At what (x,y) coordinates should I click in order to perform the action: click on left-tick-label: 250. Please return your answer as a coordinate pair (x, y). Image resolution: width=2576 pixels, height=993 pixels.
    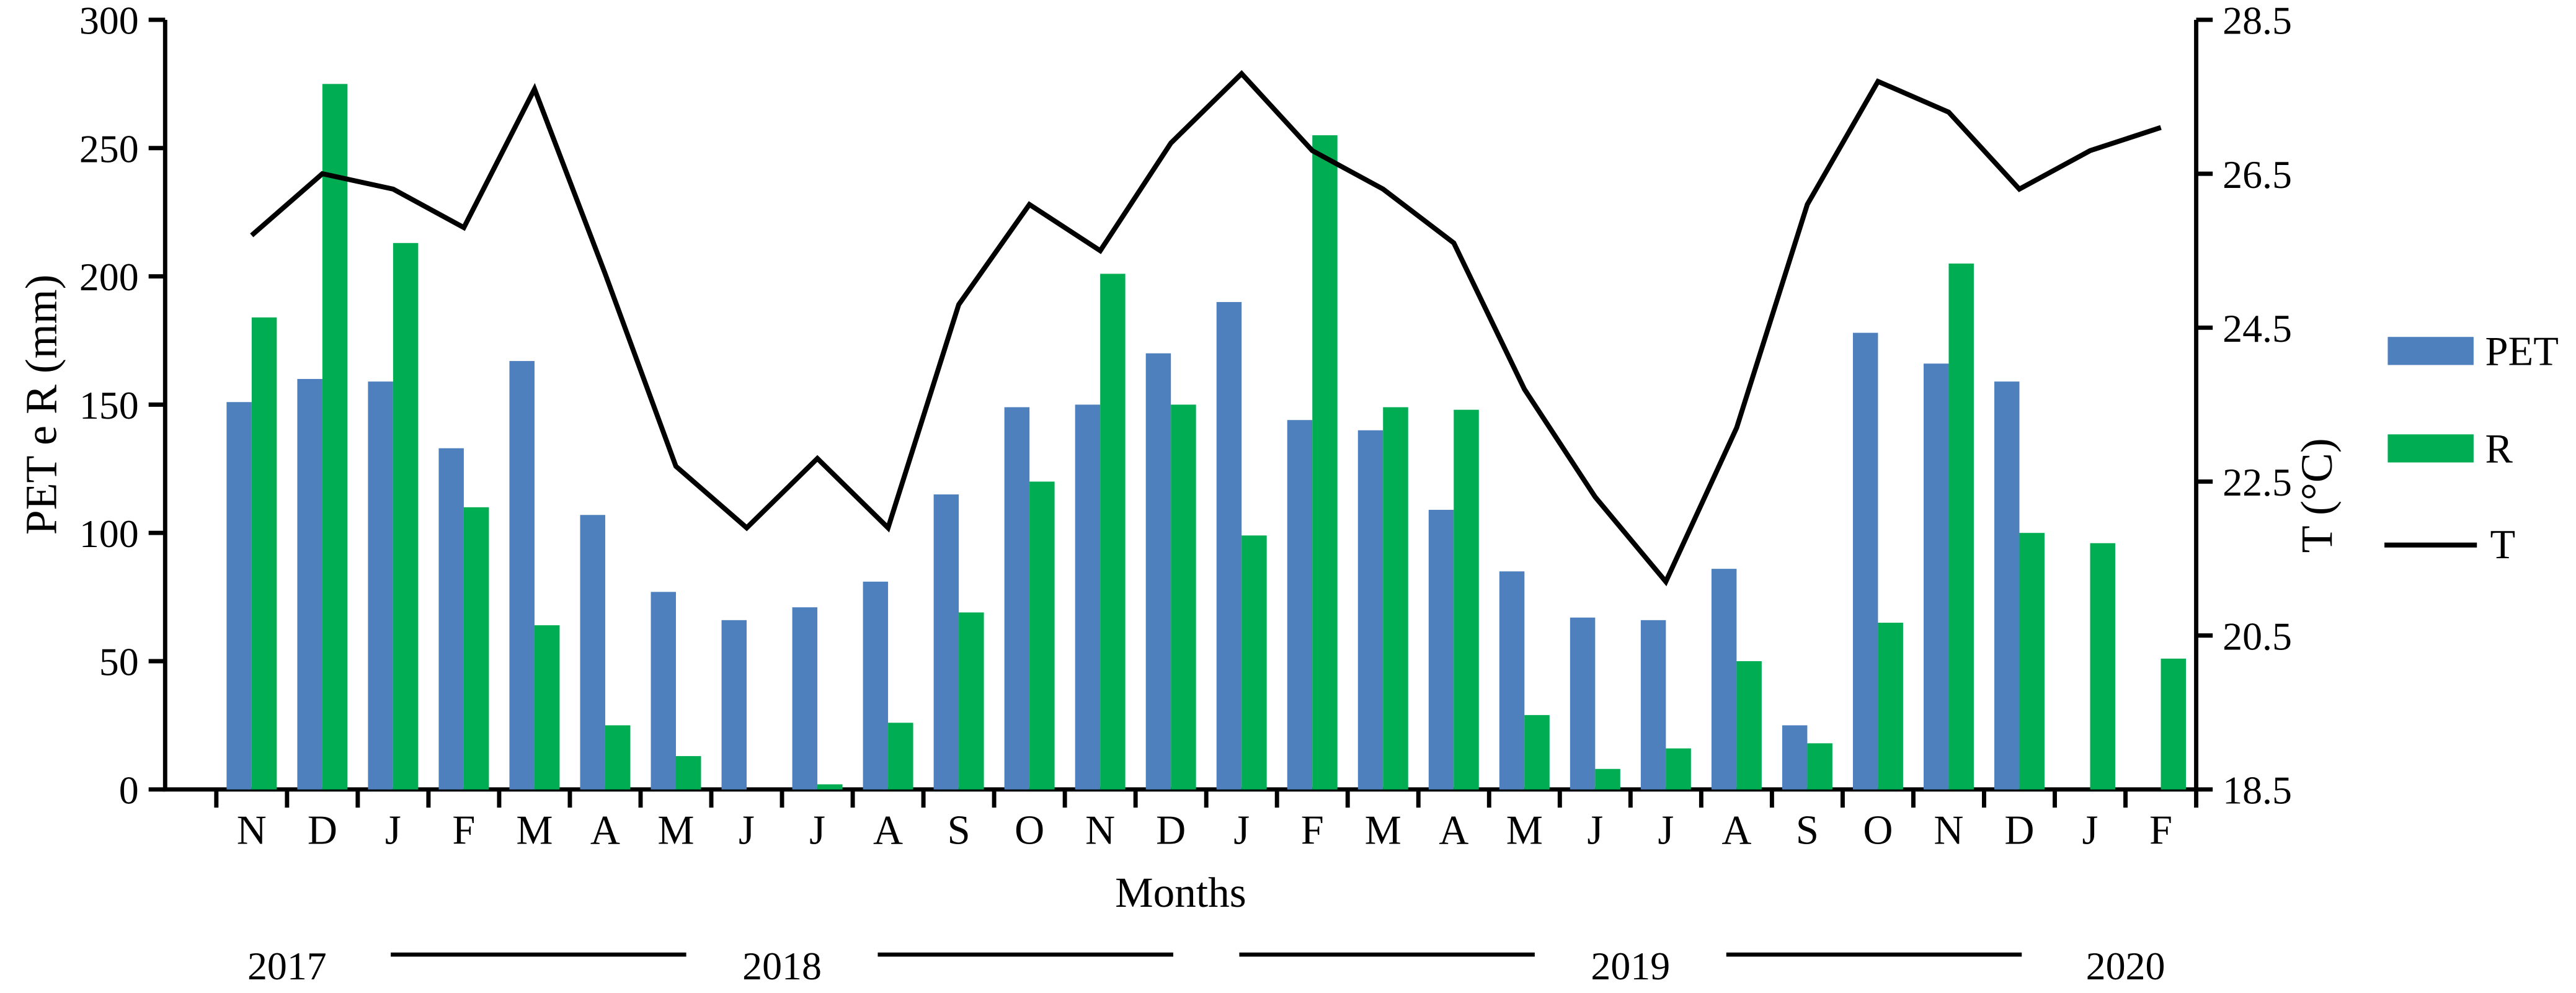
    Looking at the image, I should click on (109, 149).